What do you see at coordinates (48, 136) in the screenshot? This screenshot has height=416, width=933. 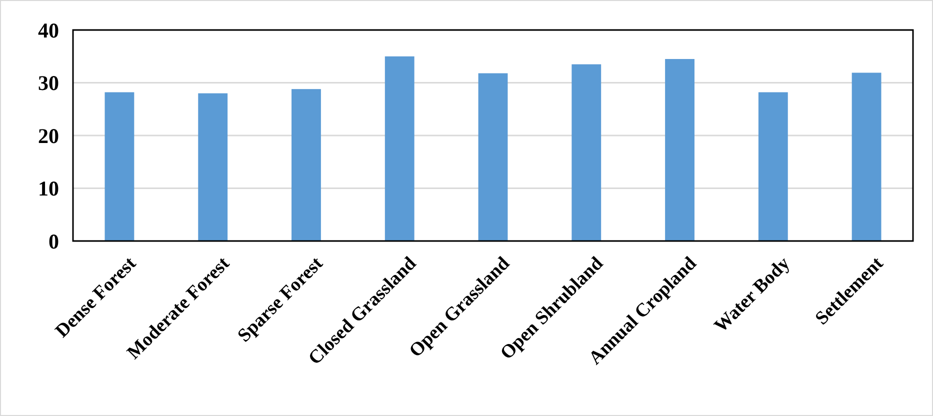 I see `y-tick-label: 20` at bounding box center [48, 136].